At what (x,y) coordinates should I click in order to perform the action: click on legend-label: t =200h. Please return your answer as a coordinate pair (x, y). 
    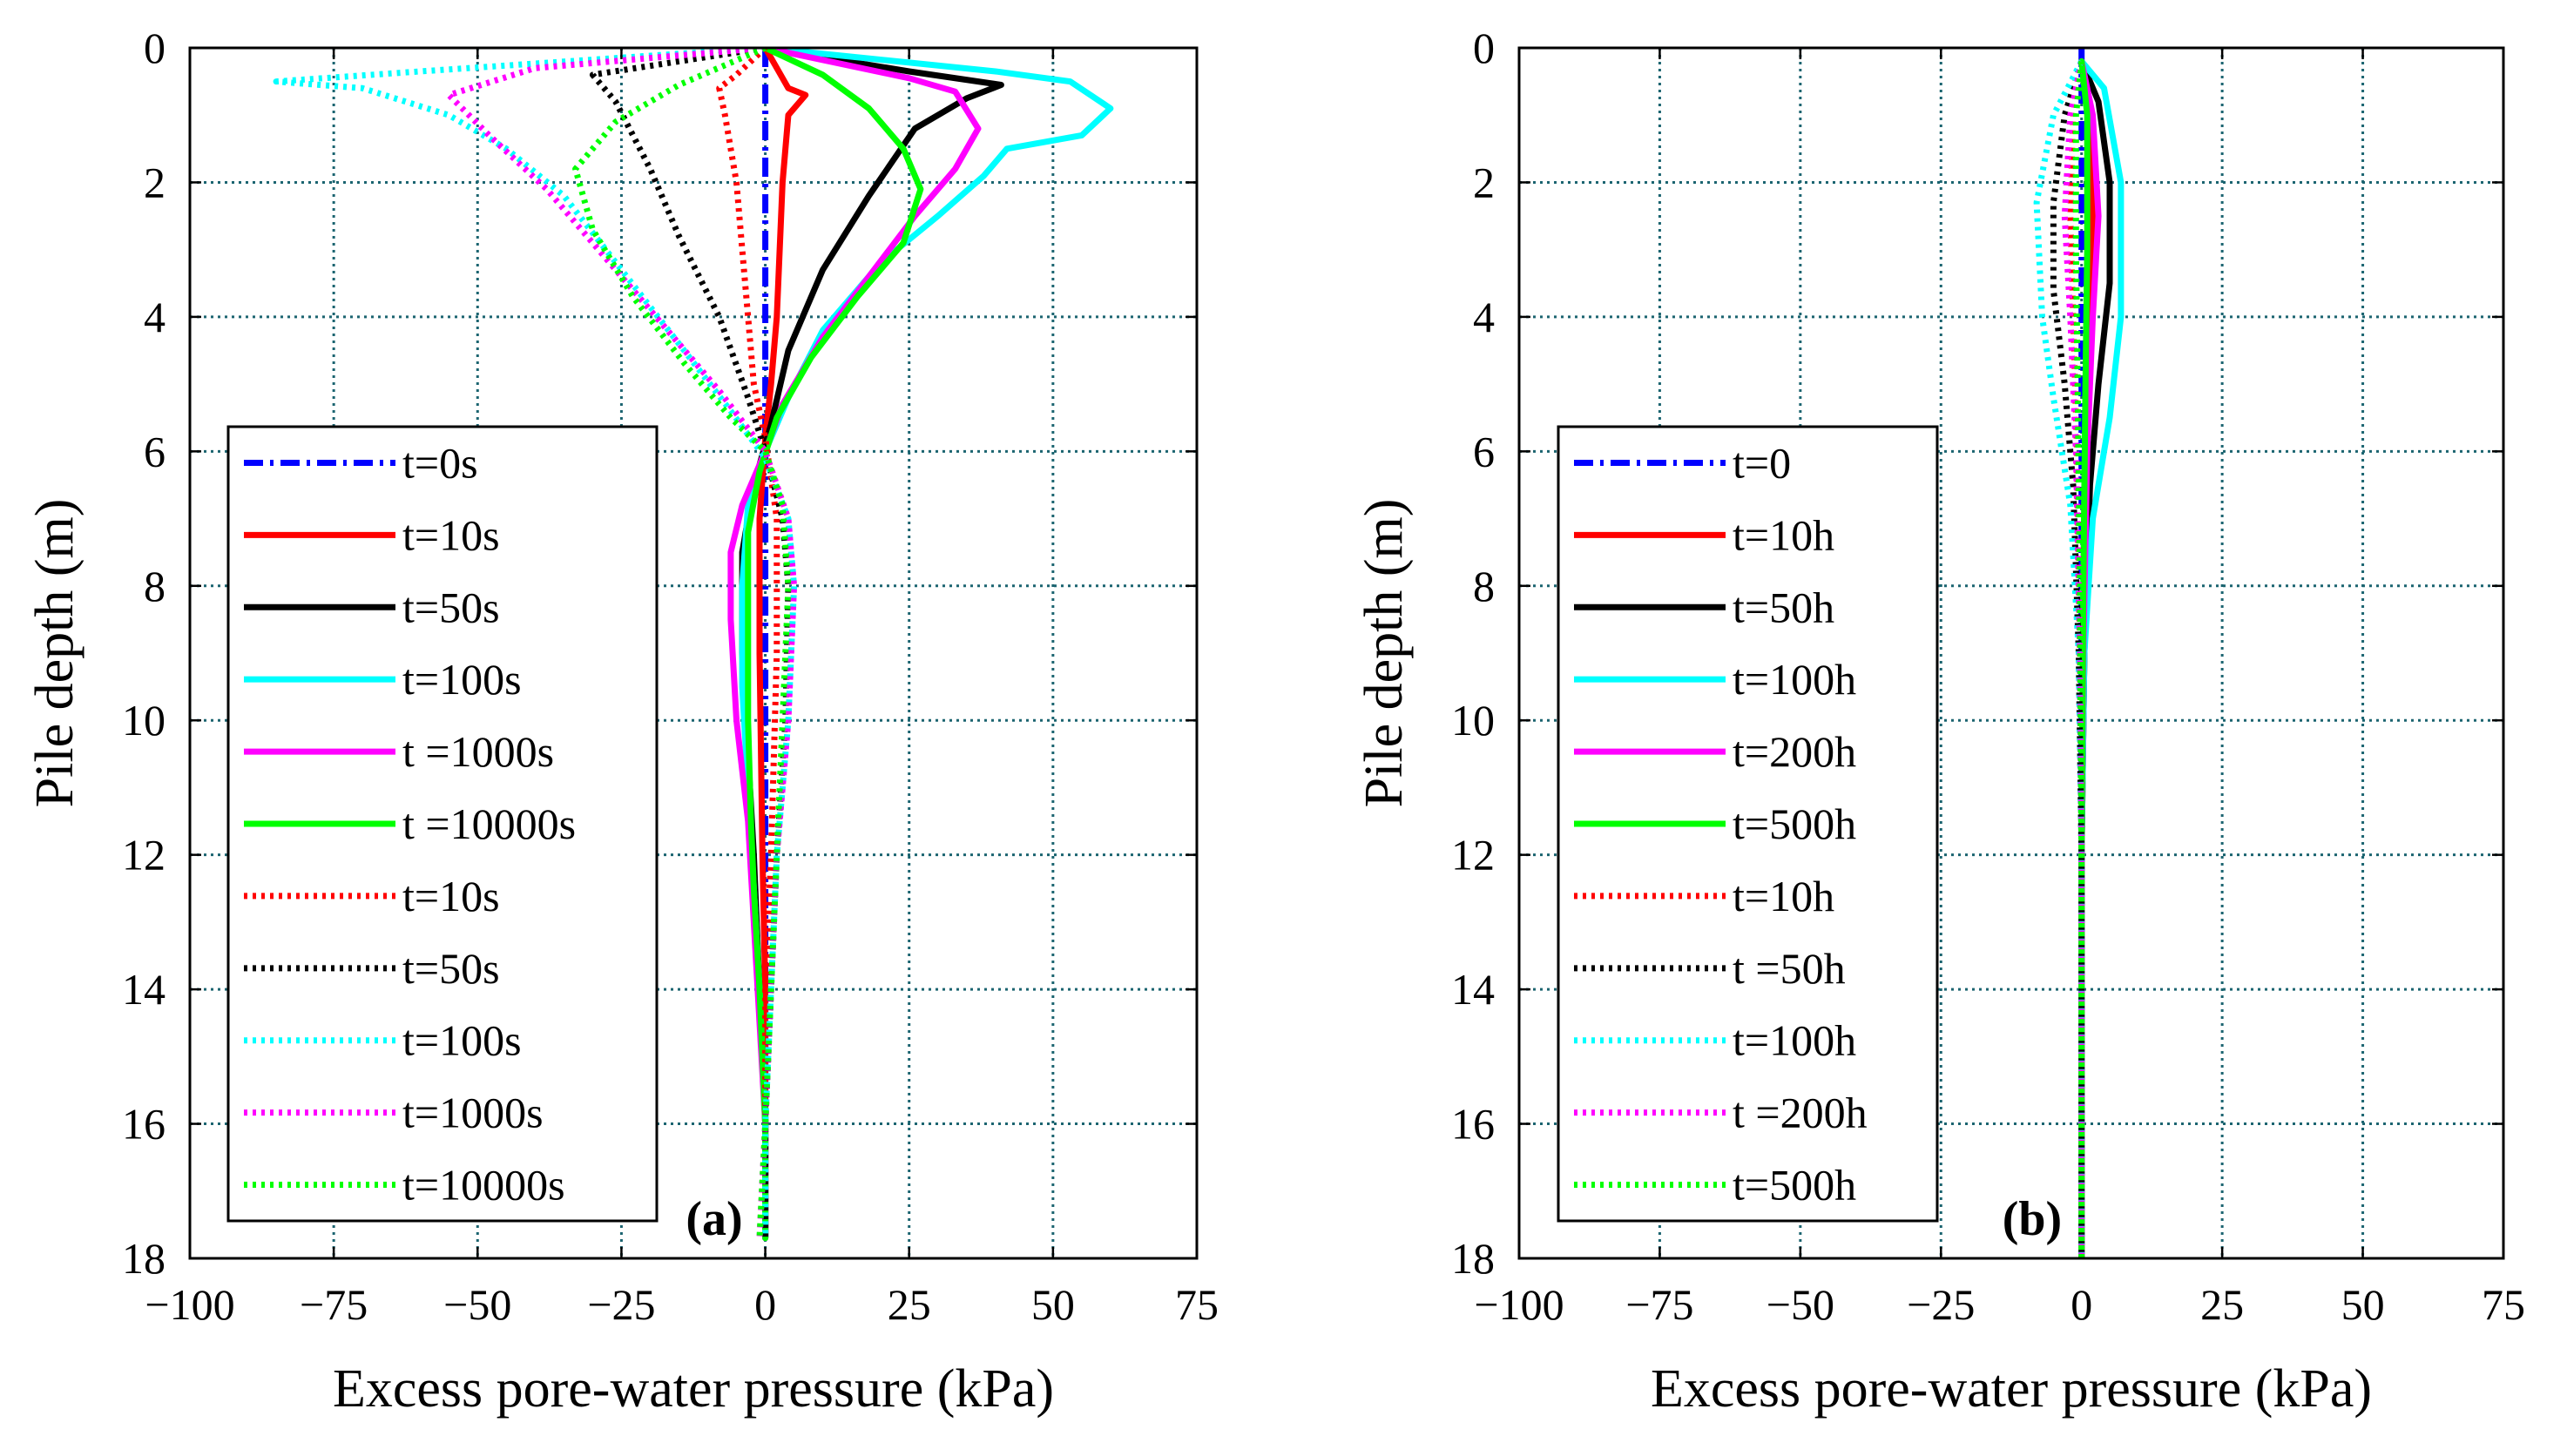
    Looking at the image, I should click on (1800, 1113).